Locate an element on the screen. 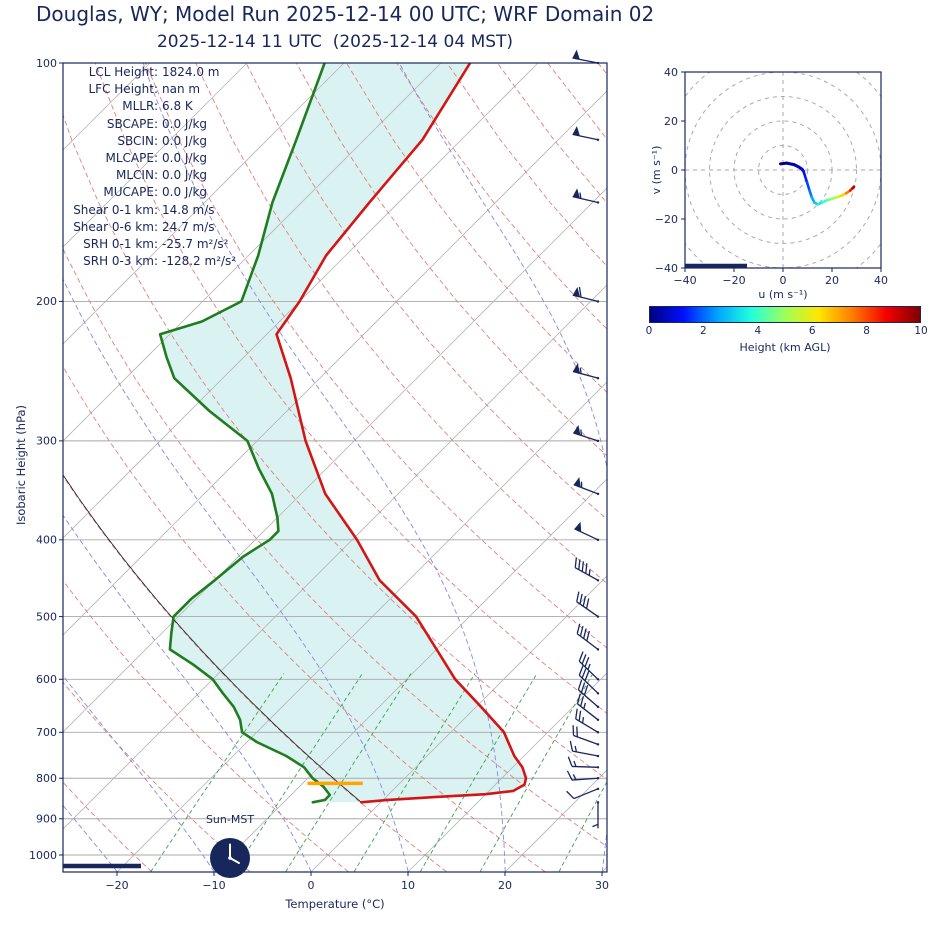  stat-label: LCL Height: is located at coordinates (123, 72).